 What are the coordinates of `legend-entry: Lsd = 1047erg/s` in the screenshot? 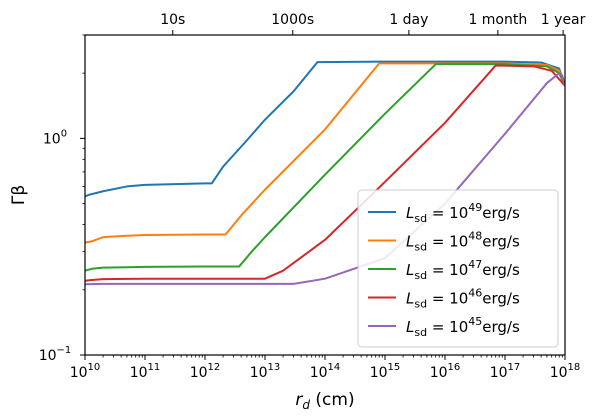 It's located at (463, 270).